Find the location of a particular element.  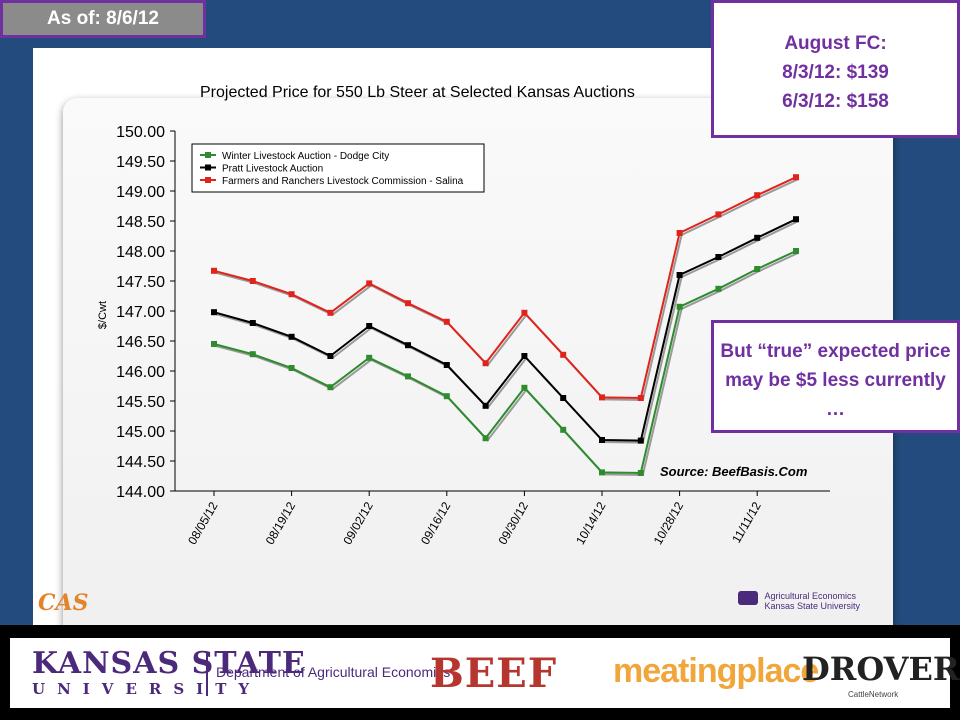

y-axis-label: $/Cwt is located at coordinates (103, 315).